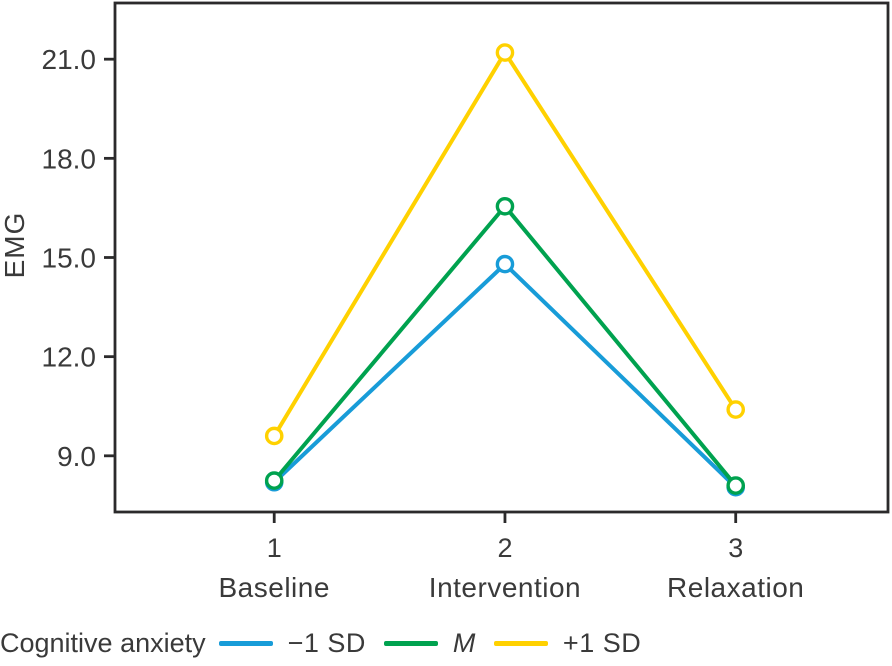 This screenshot has width=892, height=666. I want to click on y-tick-label: 15.0, so click(69, 258).